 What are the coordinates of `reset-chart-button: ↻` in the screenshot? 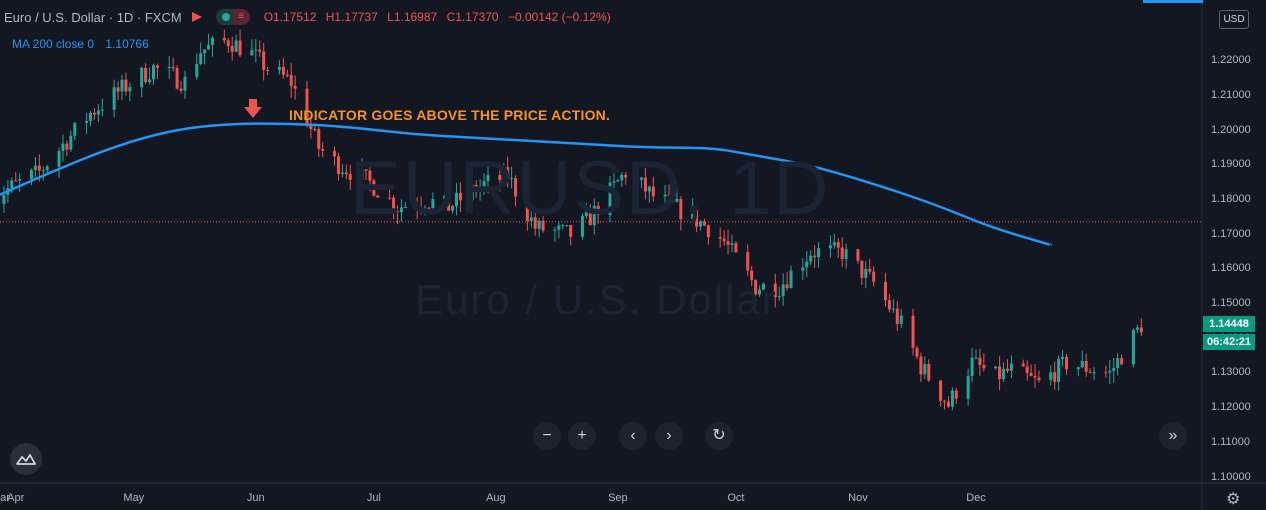 It's located at (719, 436).